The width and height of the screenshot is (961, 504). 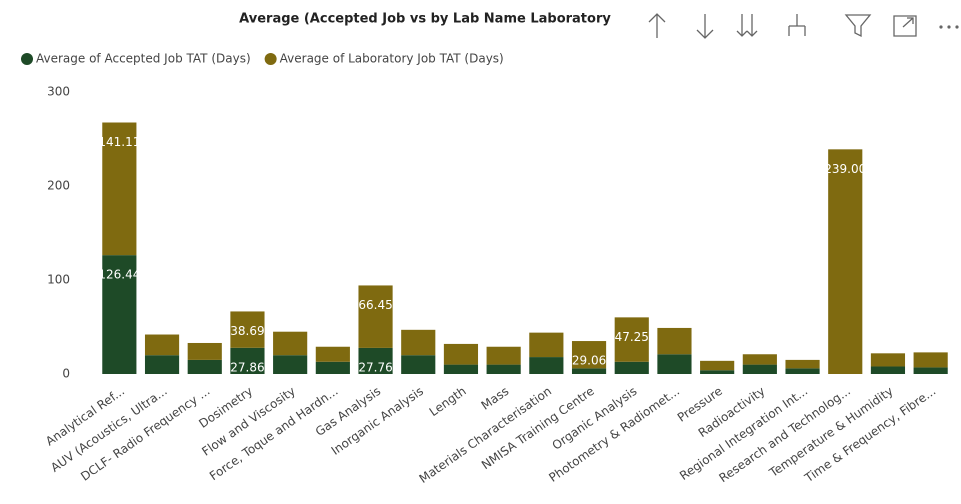 I want to click on data-label: 141.11, so click(x=119, y=142).